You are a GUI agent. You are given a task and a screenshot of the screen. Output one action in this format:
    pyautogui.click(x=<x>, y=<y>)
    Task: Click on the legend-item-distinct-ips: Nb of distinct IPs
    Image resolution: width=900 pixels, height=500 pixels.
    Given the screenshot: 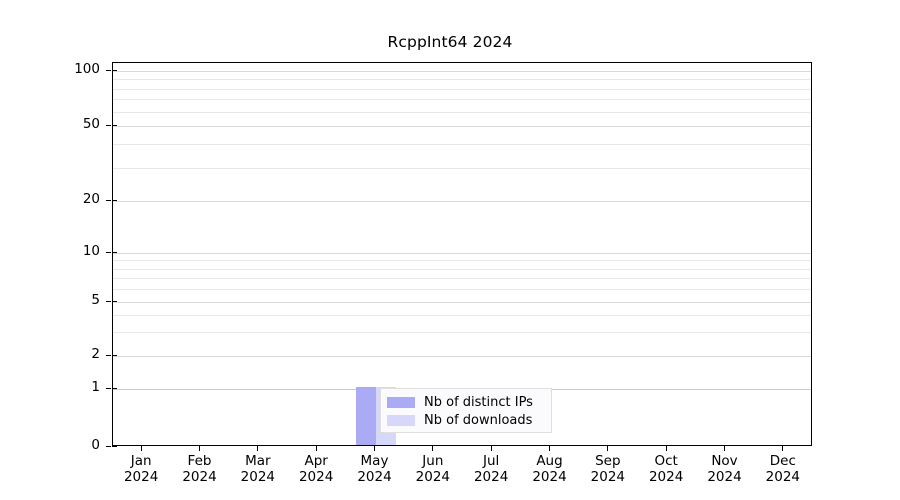 What is the action you would take?
    pyautogui.click(x=466, y=402)
    